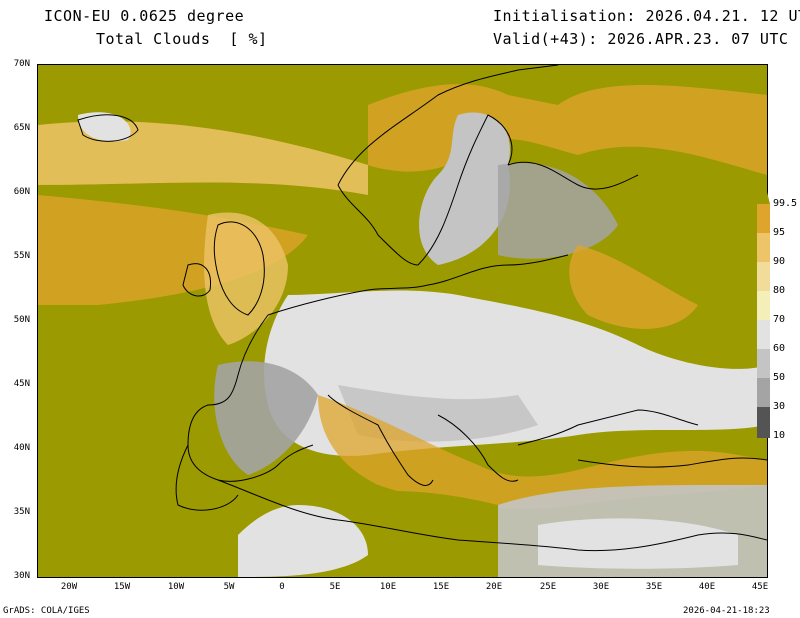 The width and height of the screenshot is (800, 618). What do you see at coordinates (558, 211) in the screenshot?
I see `partial-clouds-baltic` at bounding box center [558, 211].